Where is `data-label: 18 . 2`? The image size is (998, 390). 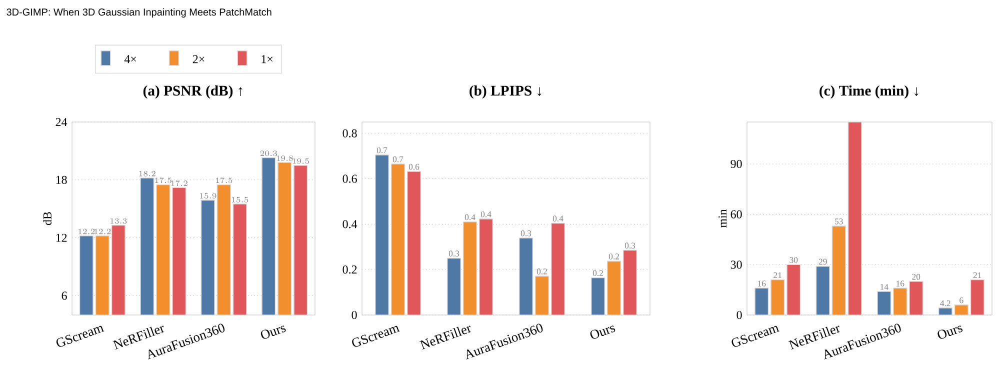 data-label: 18 . 2 is located at coordinates (147, 173).